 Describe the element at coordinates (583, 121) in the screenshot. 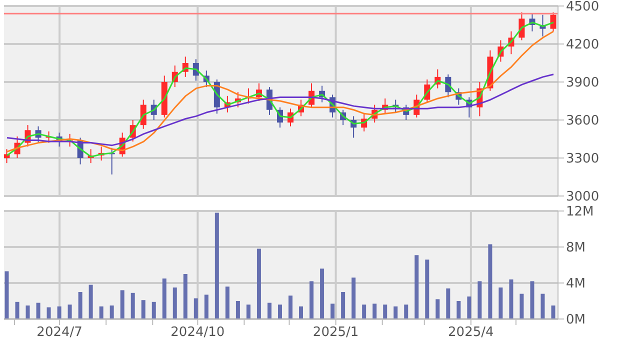

I see `y-tick-label: 3600` at that location.